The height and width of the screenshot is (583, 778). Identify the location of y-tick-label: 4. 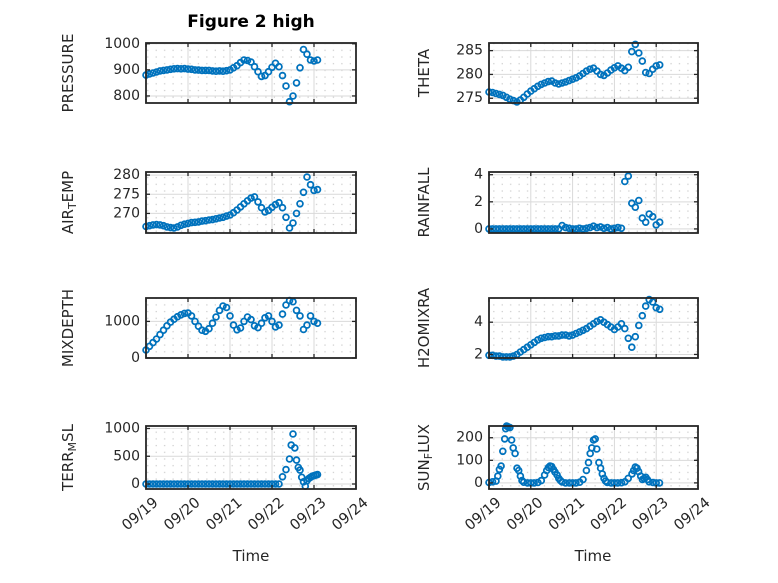
(478, 322).